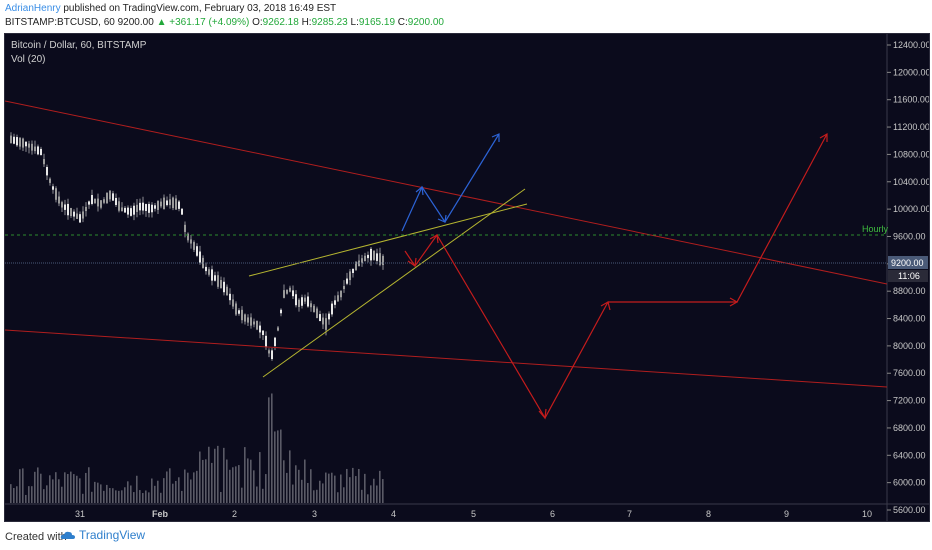 The image size is (932, 550). I want to click on price-tick-label: 11200.00, so click(911, 127).